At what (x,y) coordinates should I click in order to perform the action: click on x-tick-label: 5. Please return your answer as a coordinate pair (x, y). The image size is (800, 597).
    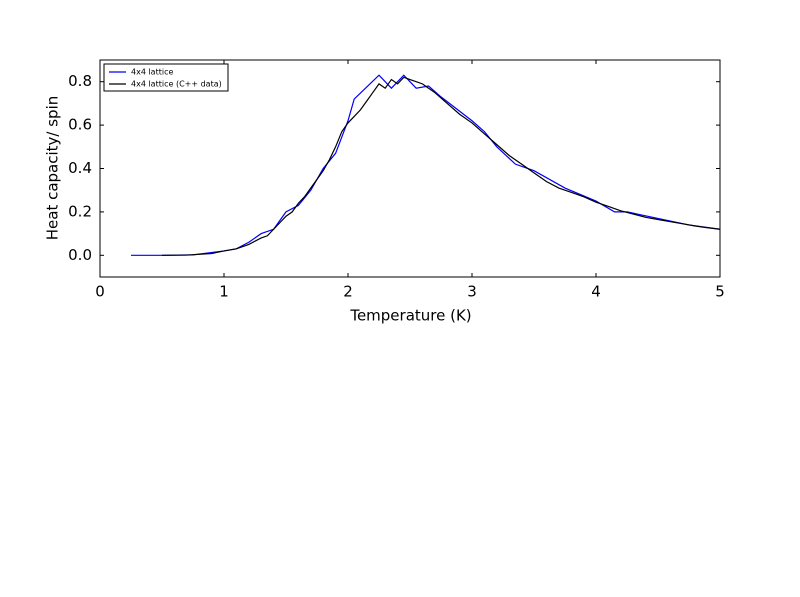
    Looking at the image, I should click on (720, 292).